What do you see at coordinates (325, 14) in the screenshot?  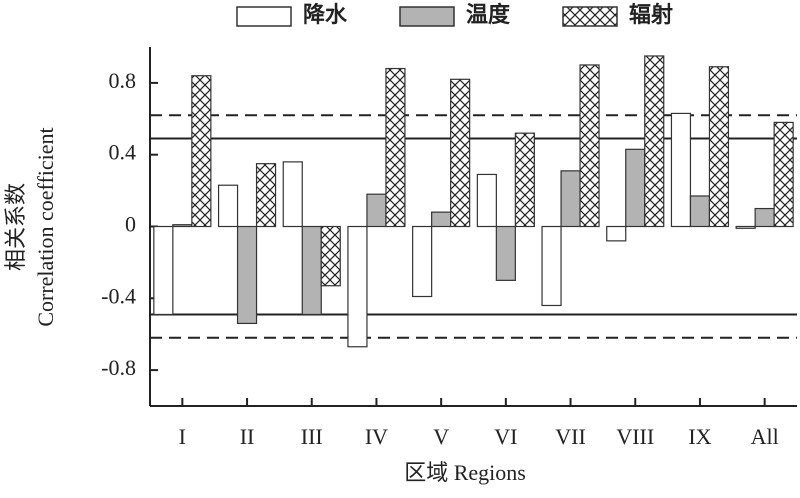 I see `legend-label: 降水` at bounding box center [325, 14].